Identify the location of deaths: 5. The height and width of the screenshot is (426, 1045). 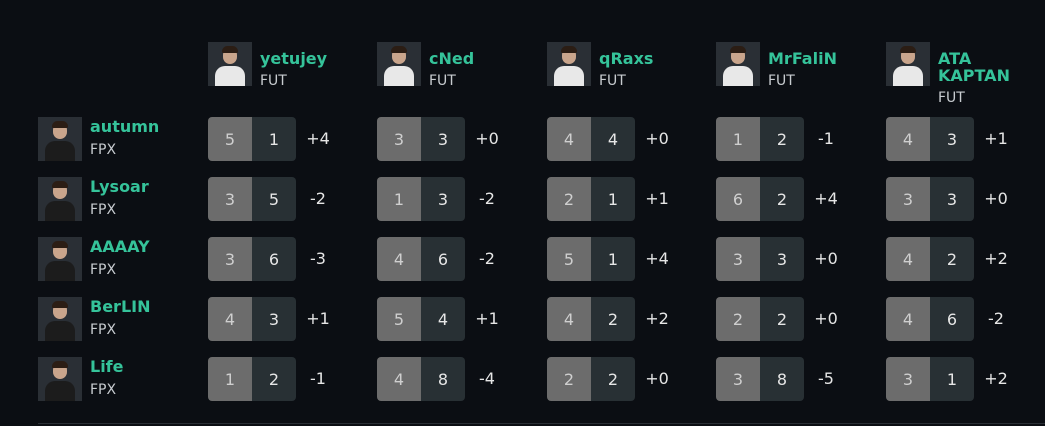
(274, 199).